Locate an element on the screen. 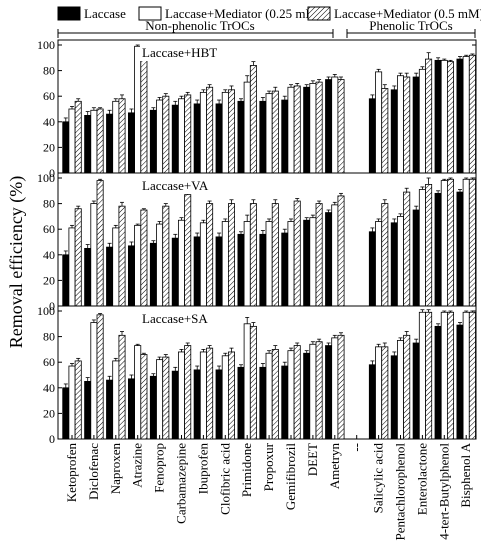 The image size is (481, 550). y-tick-label: 100 is located at coordinates (46, 178).